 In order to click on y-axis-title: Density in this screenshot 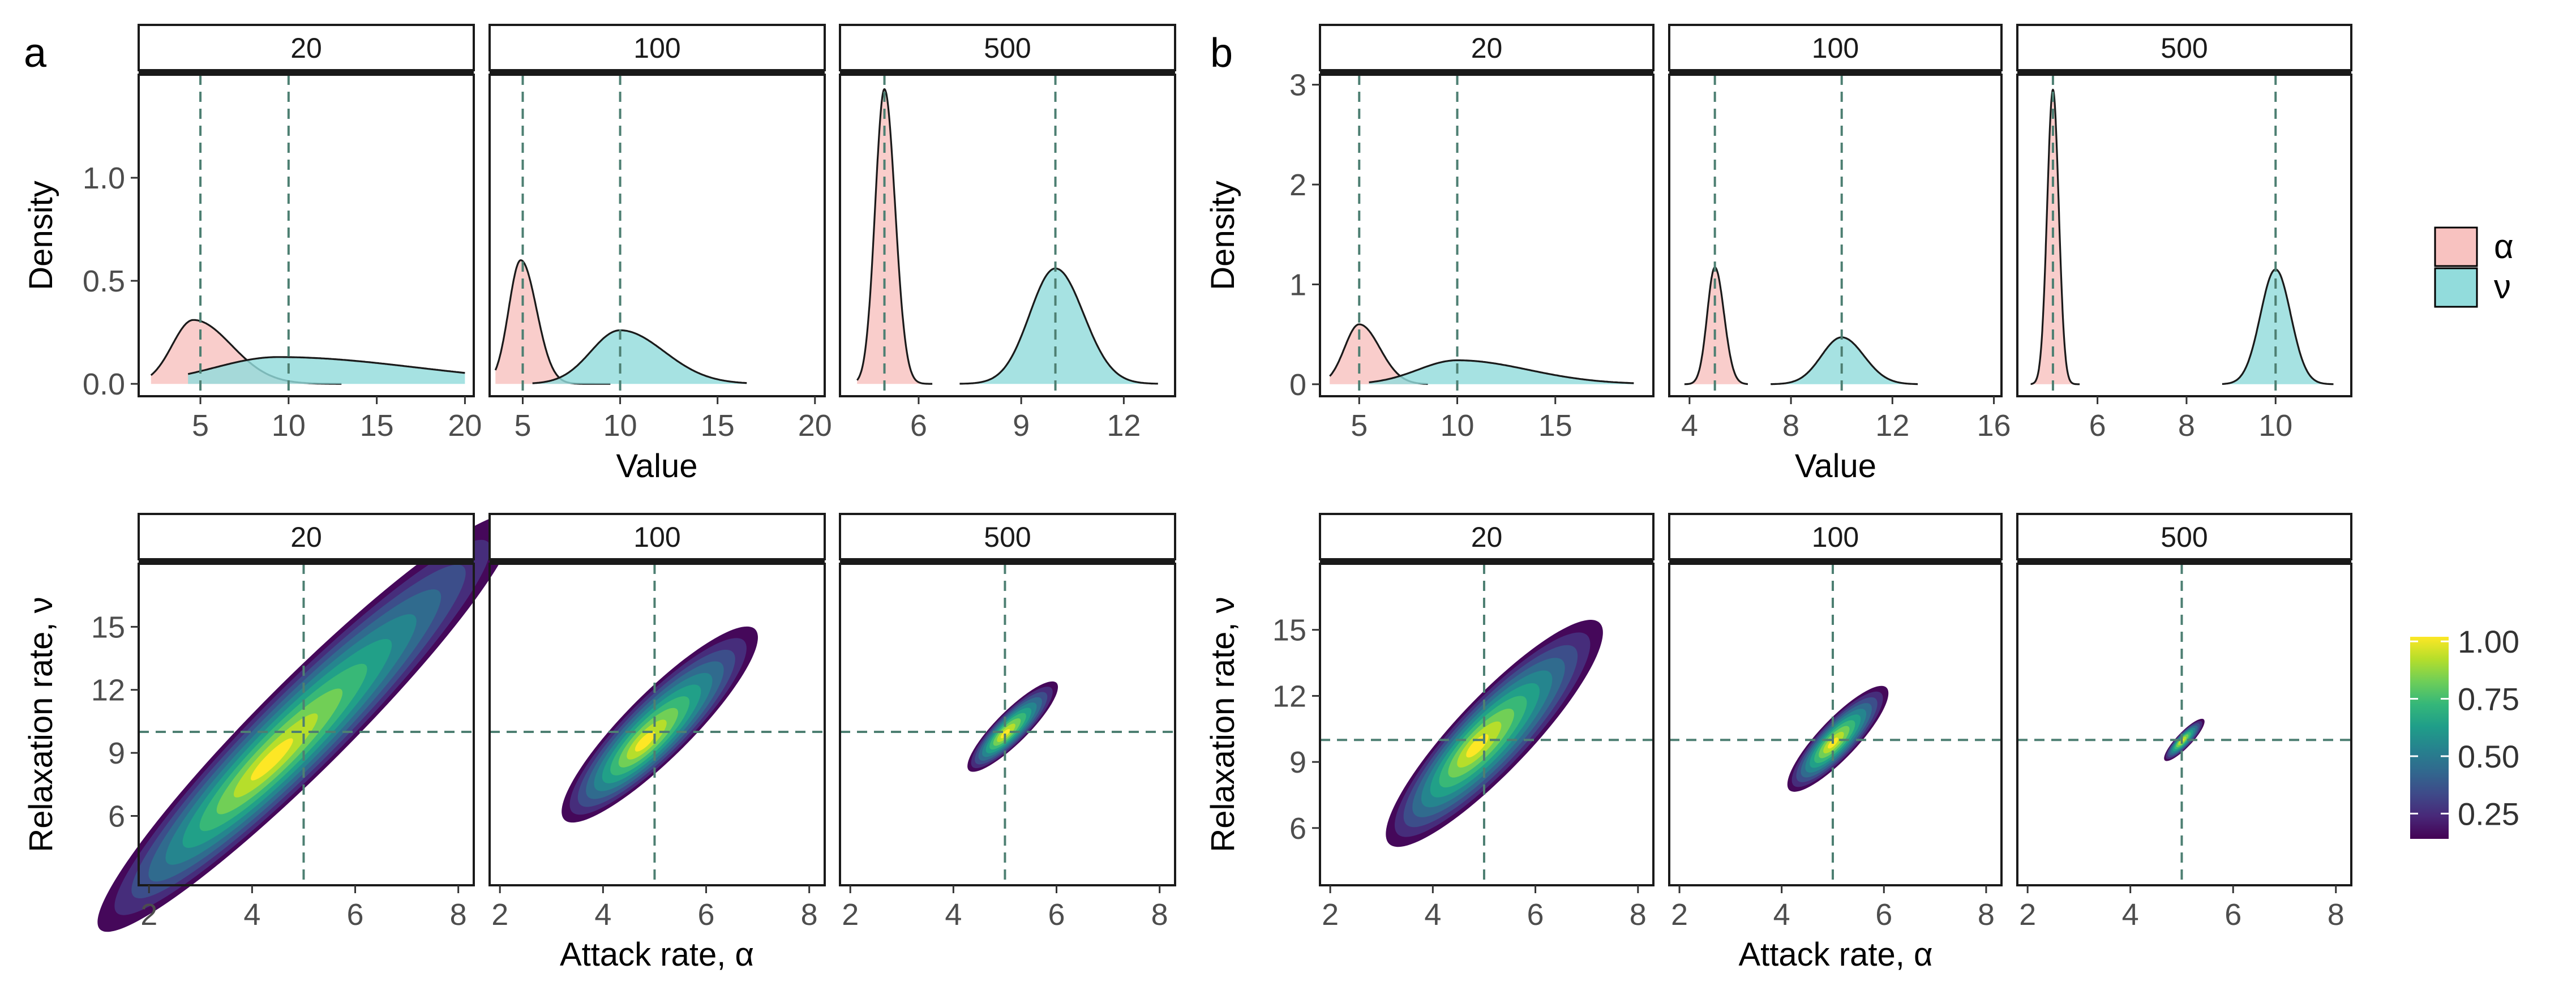, I will do `click(41, 235)`.